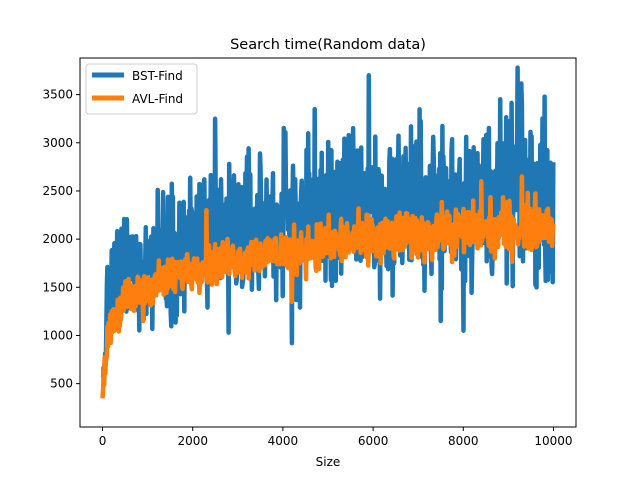 The height and width of the screenshot is (480, 640). Describe the element at coordinates (328, 462) in the screenshot. I see `x-axis-label: Size` at that location.